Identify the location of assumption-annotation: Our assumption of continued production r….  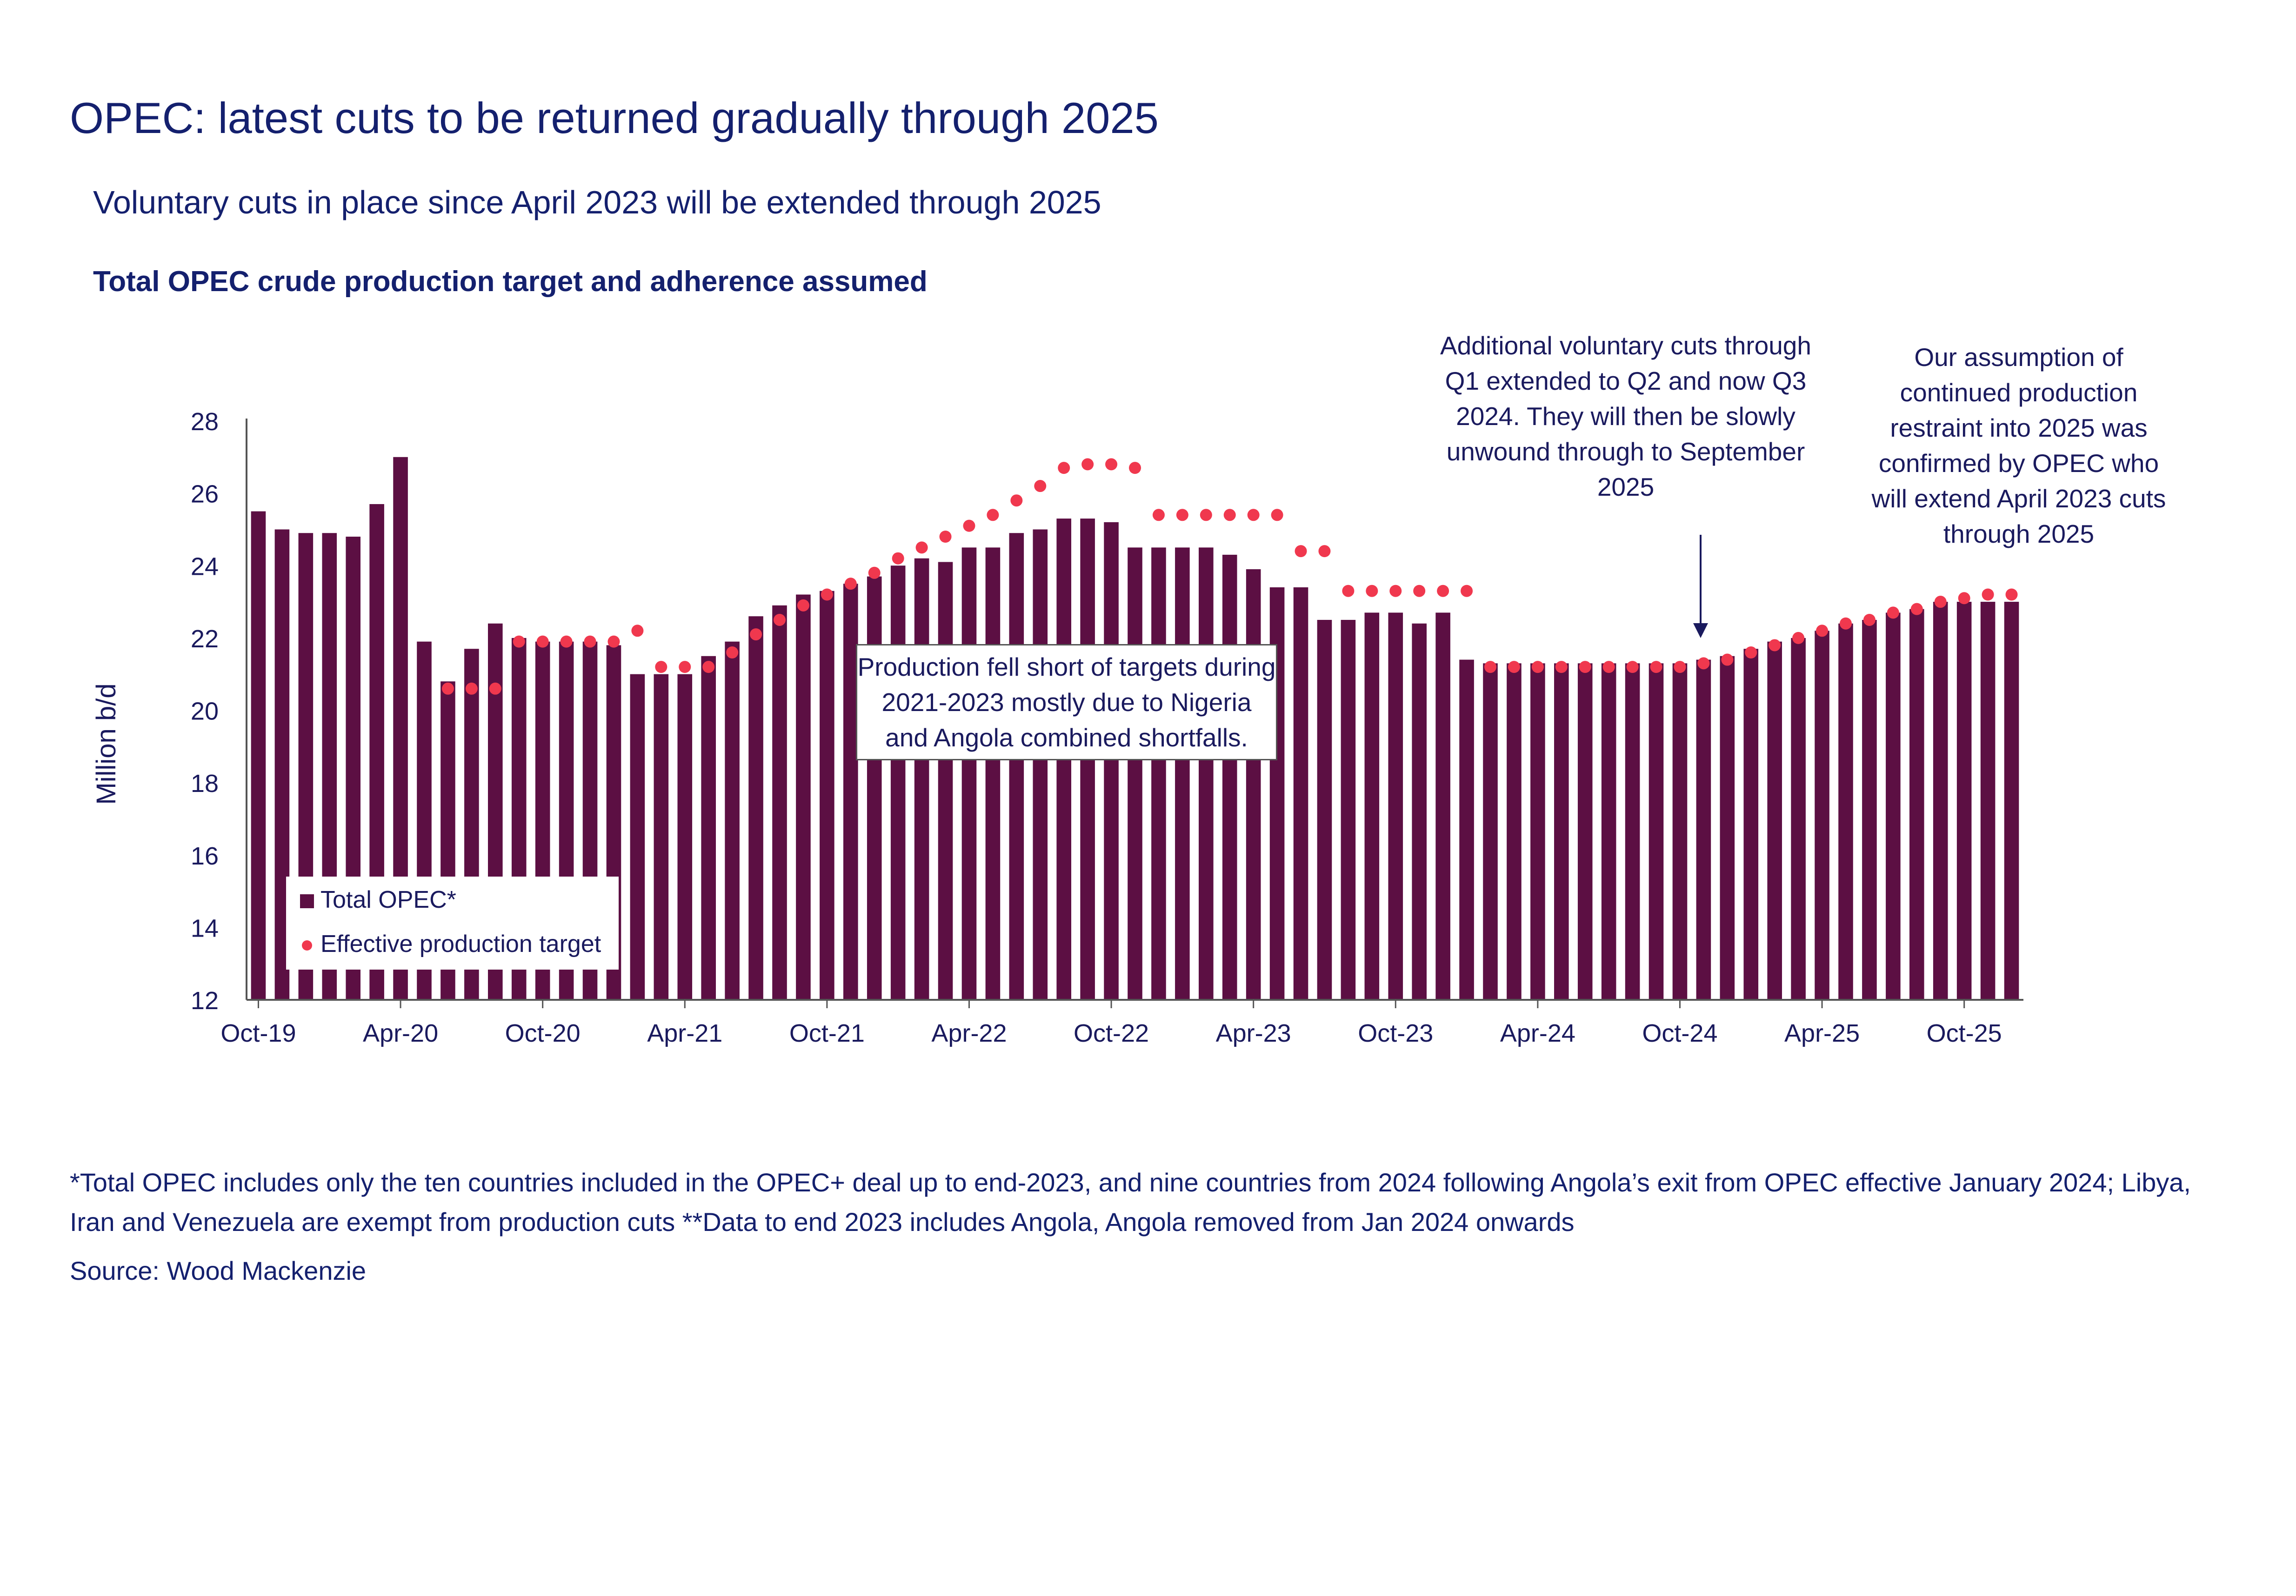
(2018, 446).